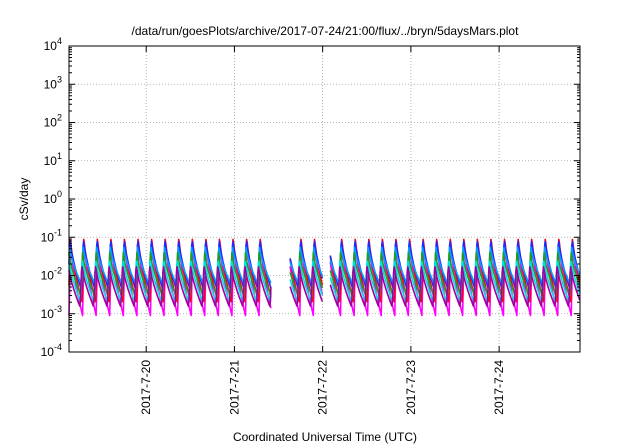 The image size is (640, 448). I want to click on y-tick-label: 10³, so click(53, 82).